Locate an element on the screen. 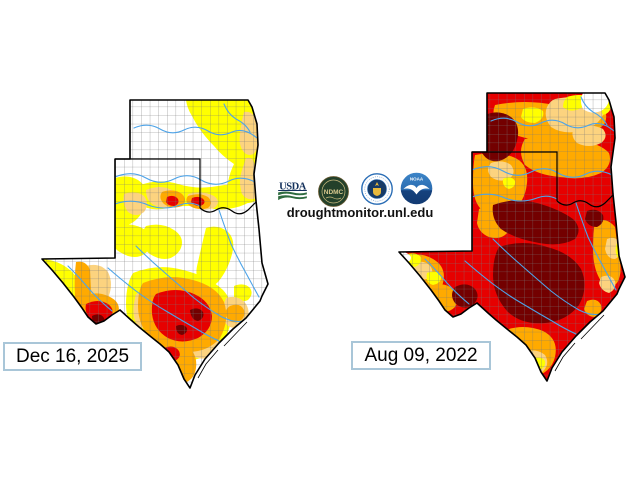 This screenshot has height=480, width=640. usda-logo: USDA is located at coordinates (292, 191).